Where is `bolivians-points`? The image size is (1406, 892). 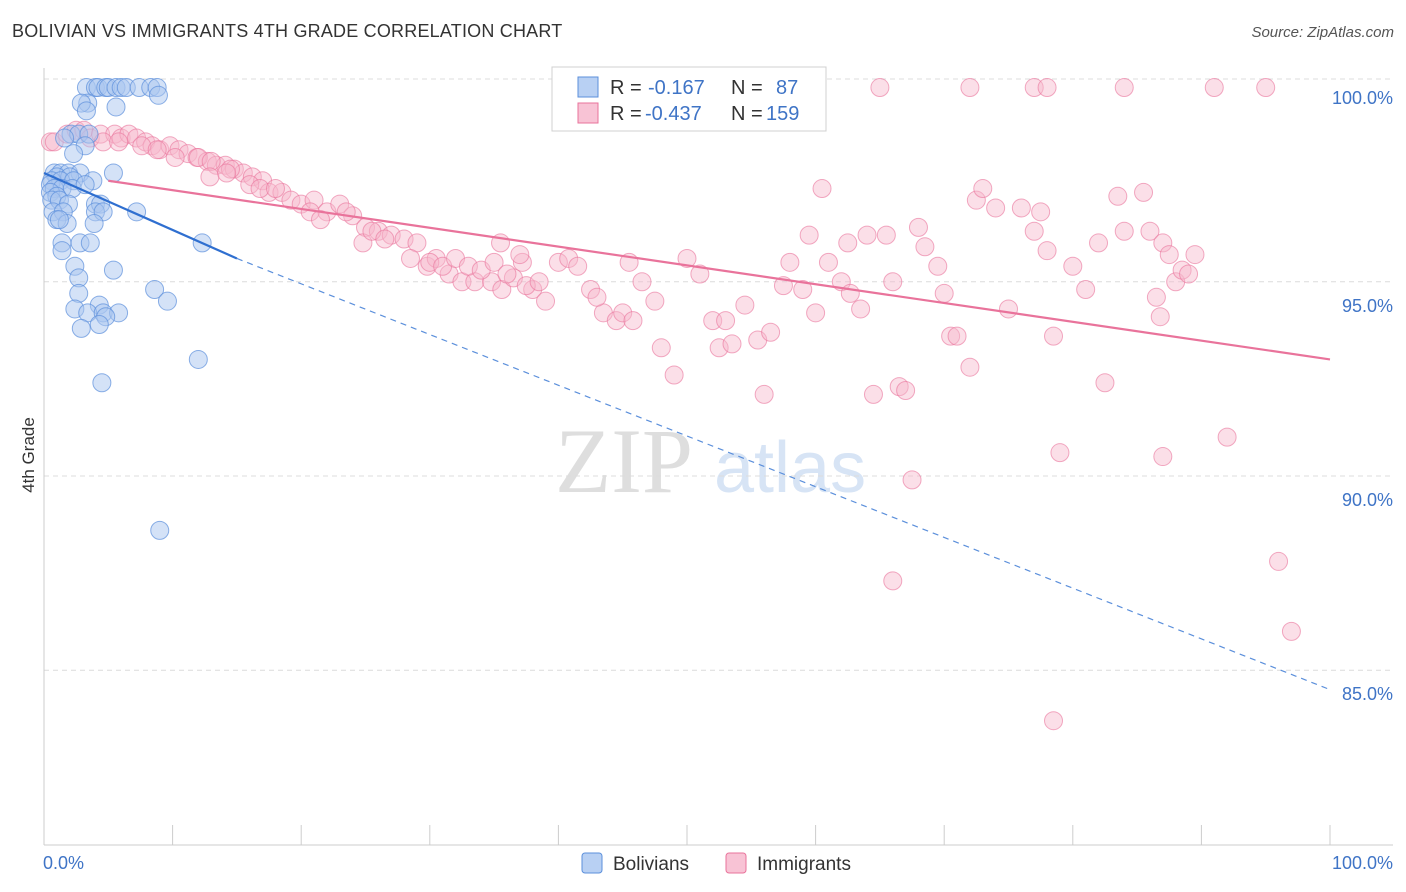
bolivians-points is located at coordinates (126, 309).